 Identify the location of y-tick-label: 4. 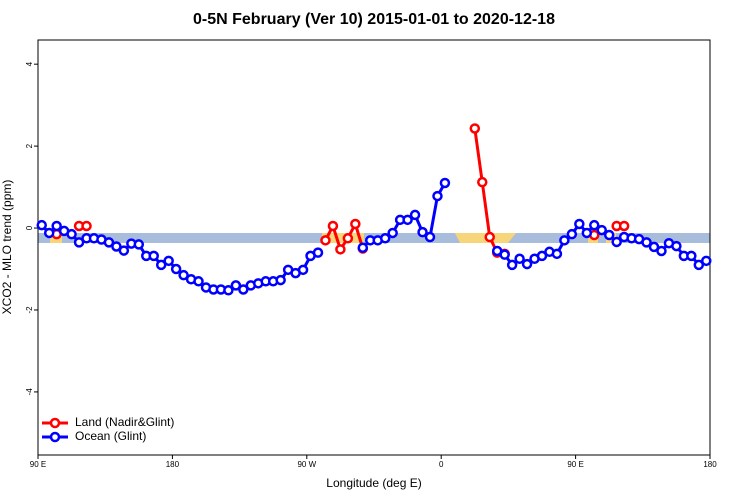
(29, 63).